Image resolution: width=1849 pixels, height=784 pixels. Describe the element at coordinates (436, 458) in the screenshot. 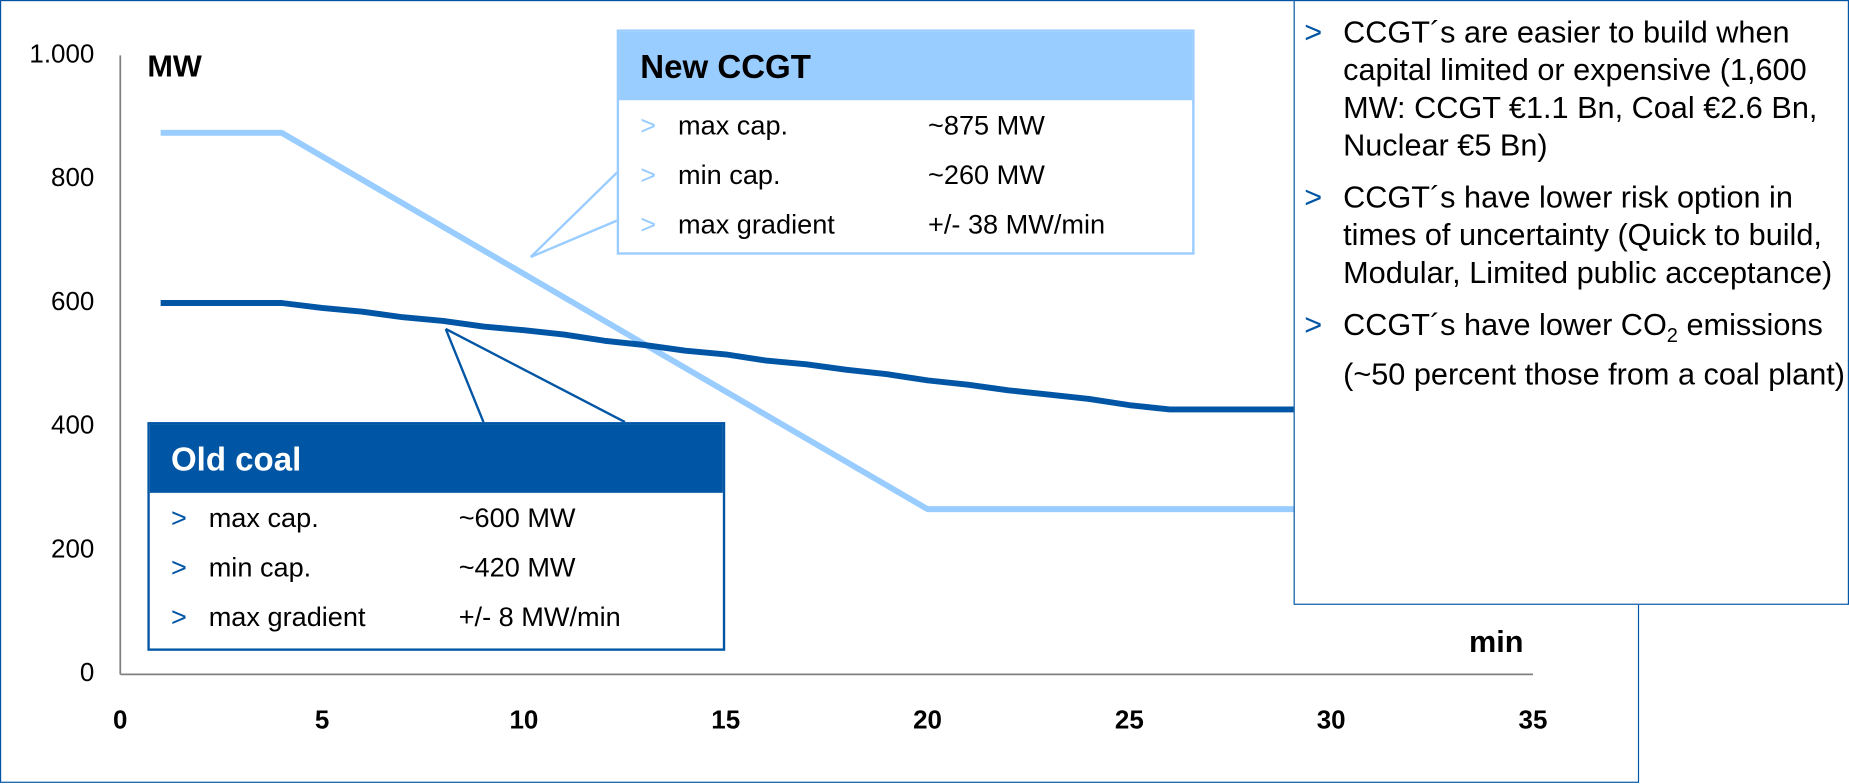

I see `callout-title: Old coal` at that location.